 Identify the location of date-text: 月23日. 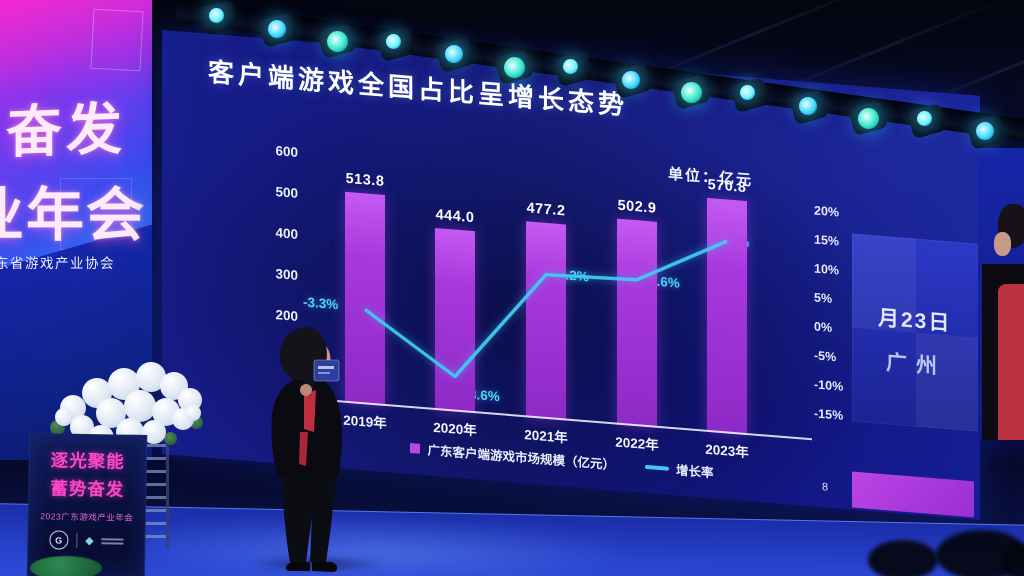
(915, 321).